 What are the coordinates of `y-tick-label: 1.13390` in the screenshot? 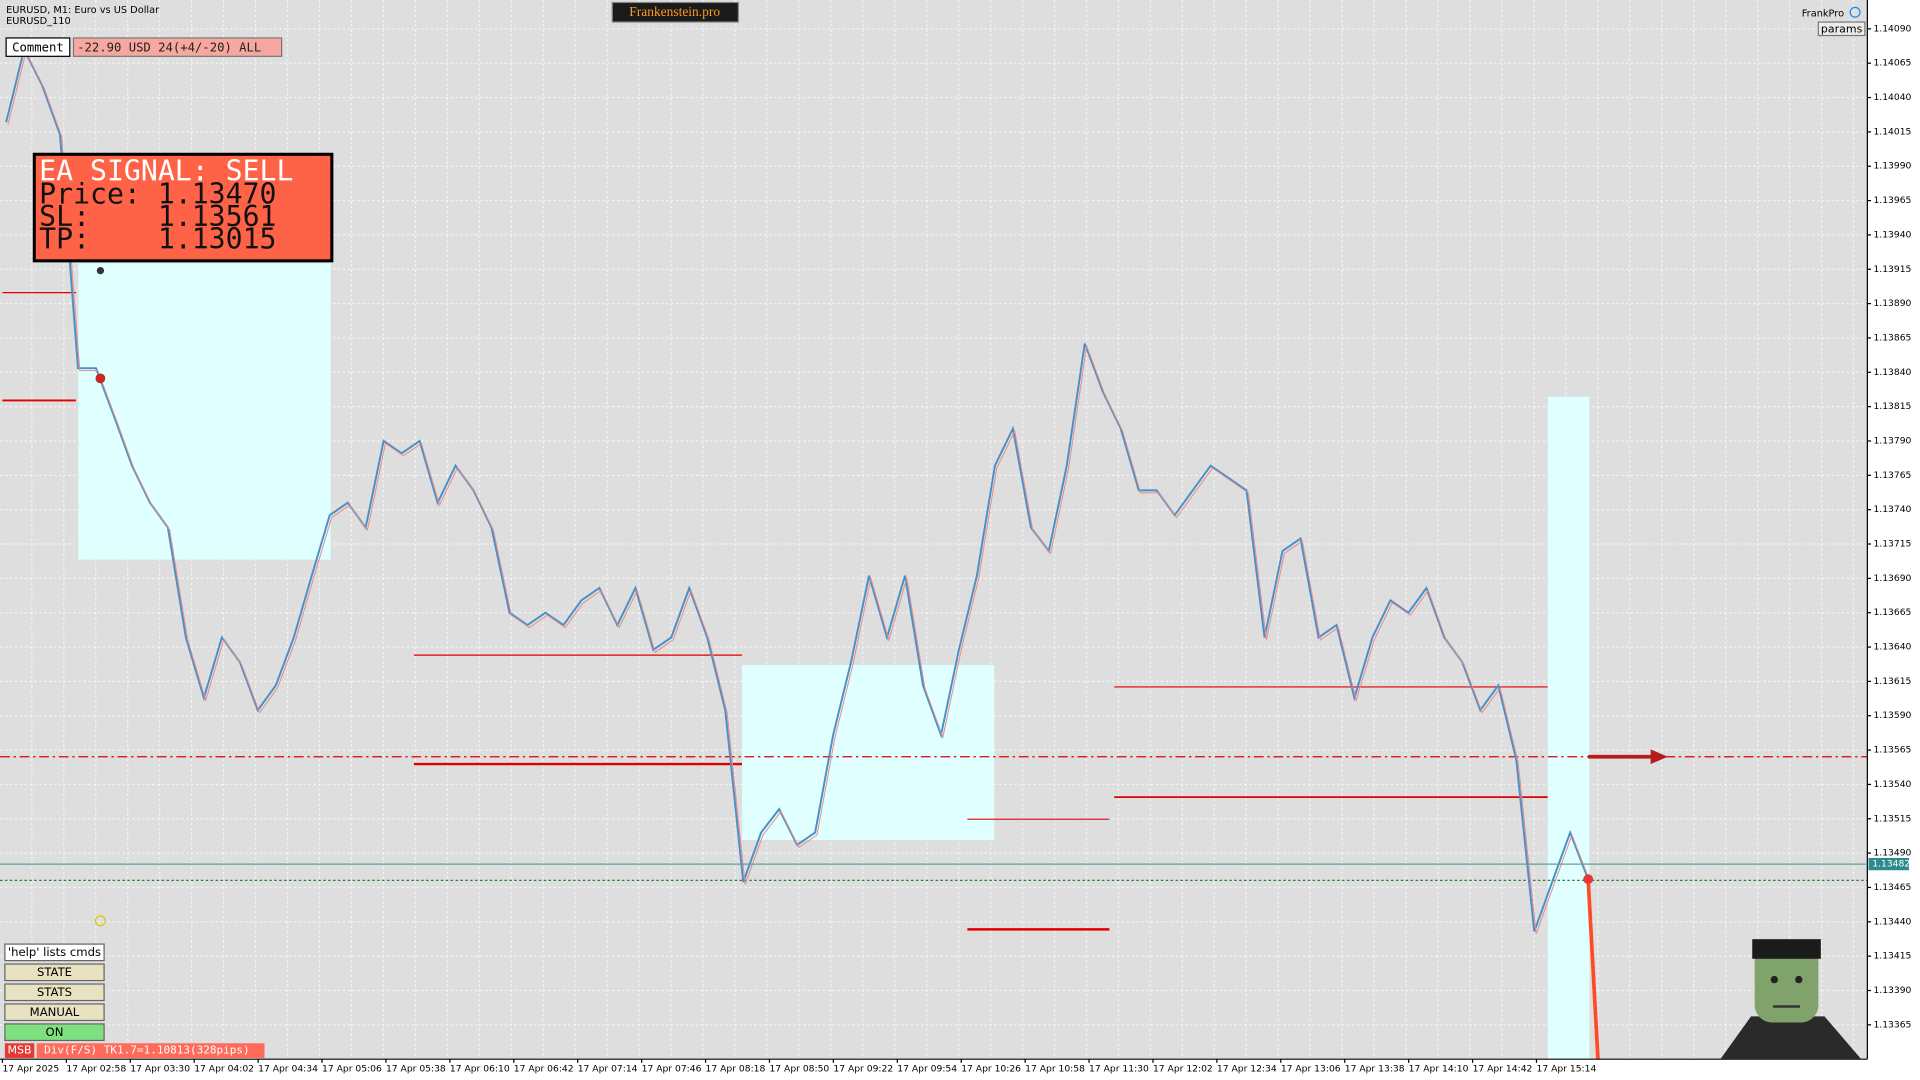 It's located at (1892, 990).